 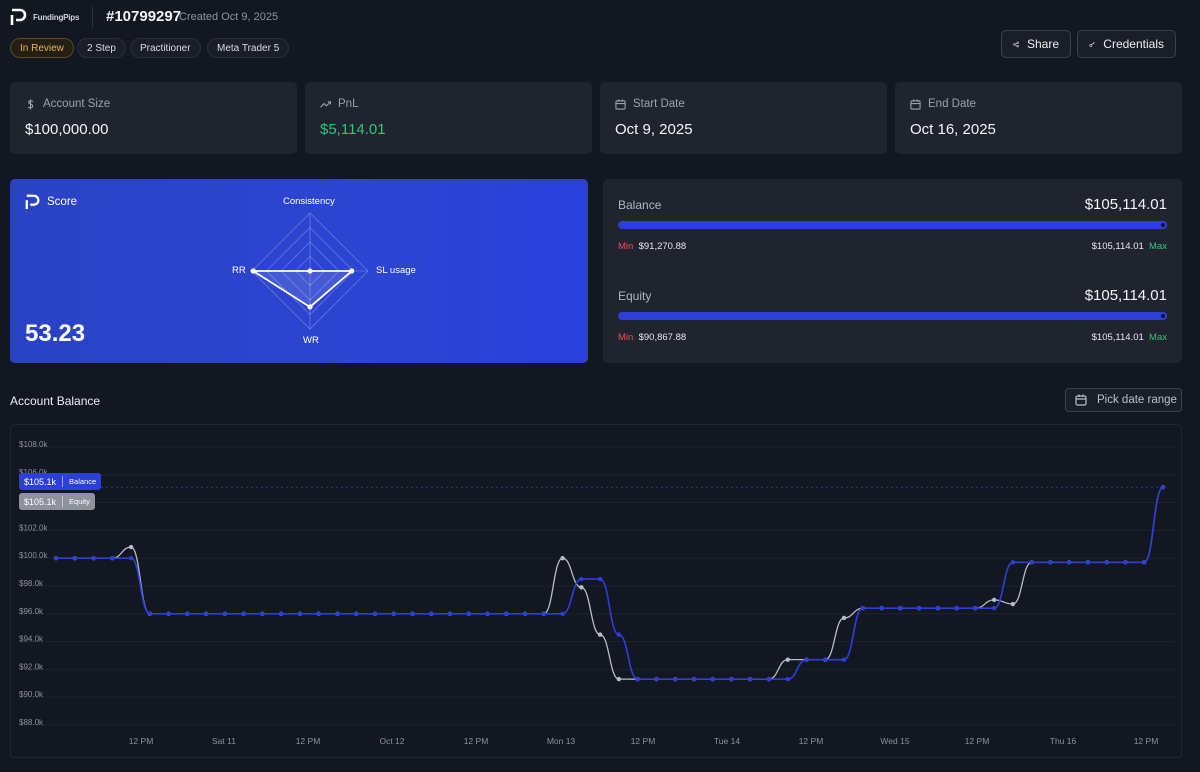 What do you see at coordinates (31, 611) in the screenshot?
I see `y-tick-label: $96.0k` at bounding box center [31, 611].